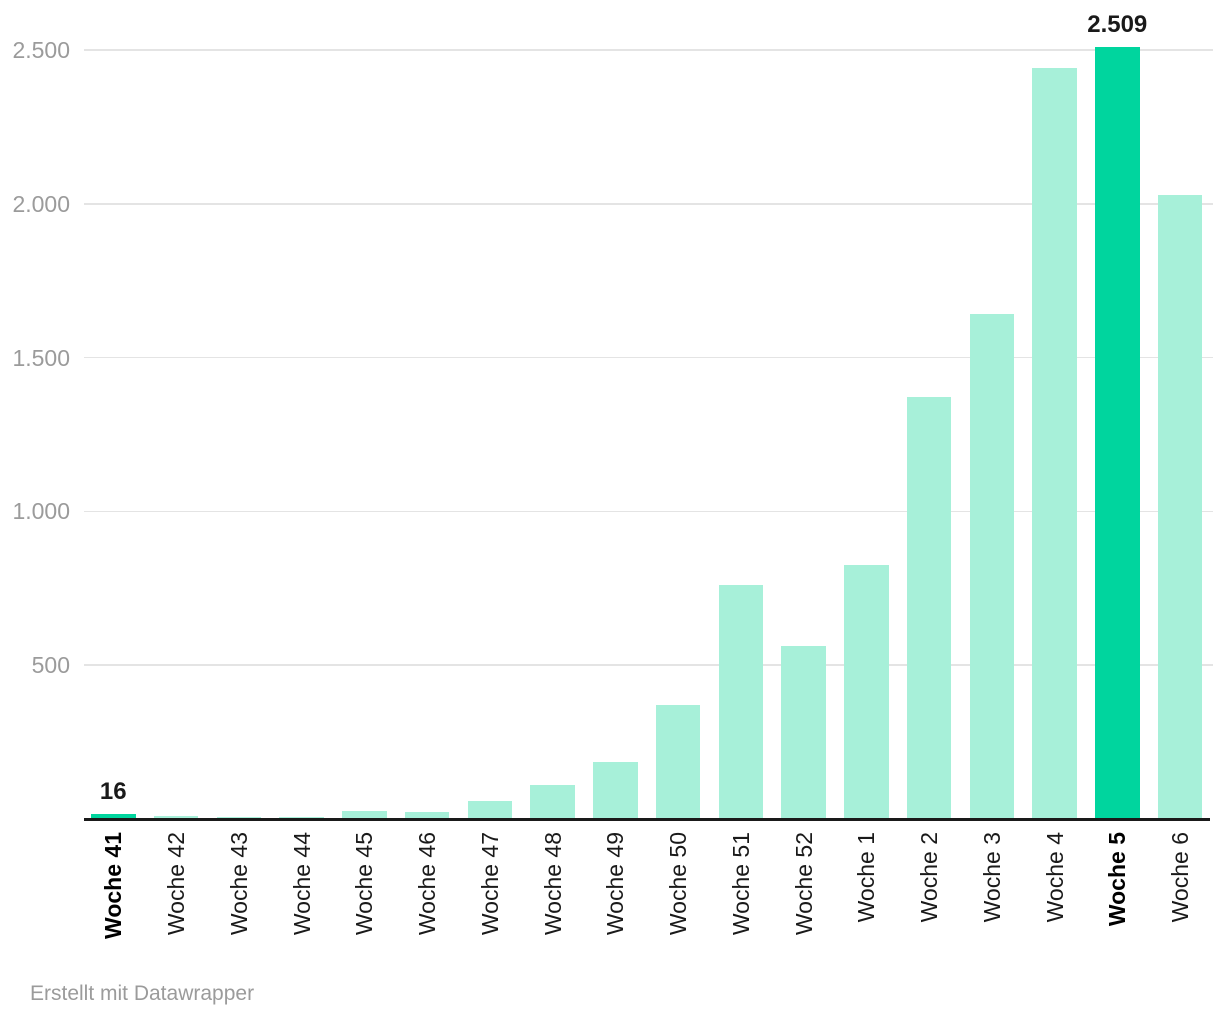 The image size is (1220, 1020). Describe the element at coordinates (1054, 877) in the screenshot. I see `x-axis-label: Woche 4` at that location.